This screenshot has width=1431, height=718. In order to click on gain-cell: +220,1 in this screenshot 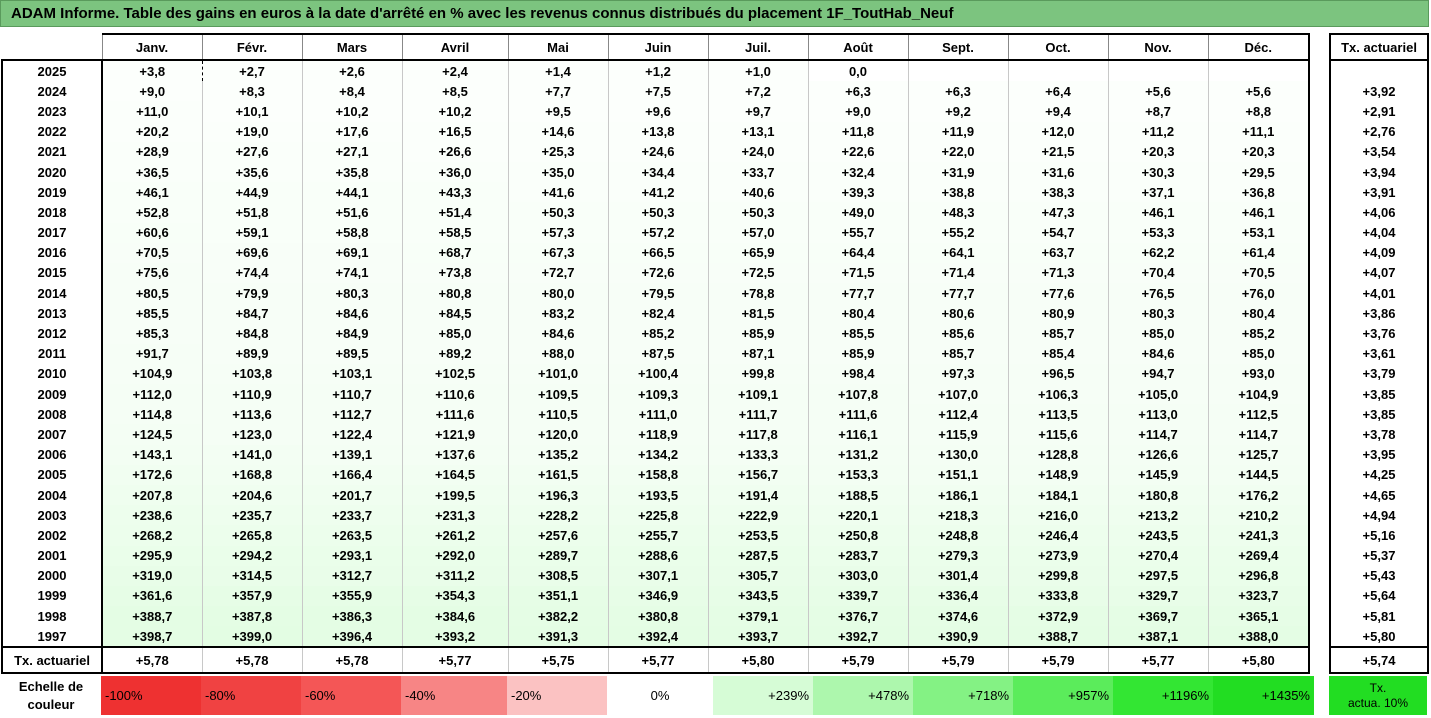, I will do `click(857, 515)`.